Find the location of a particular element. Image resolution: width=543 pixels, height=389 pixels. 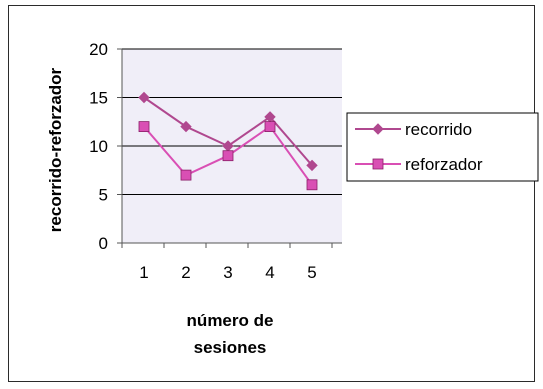

legend-marker-reforzador is located at coordinates (378, 164).